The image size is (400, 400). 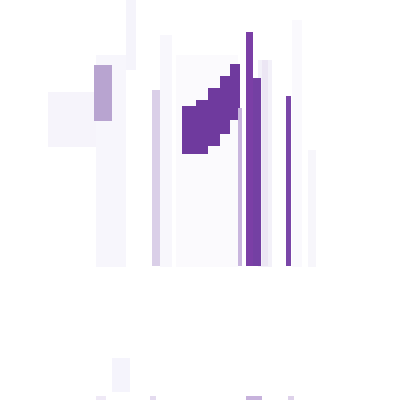 What do you see at coordinates (240, 187) in the screenshot?
I see `thin-vertical-bar` at bounding box center [240, 187].